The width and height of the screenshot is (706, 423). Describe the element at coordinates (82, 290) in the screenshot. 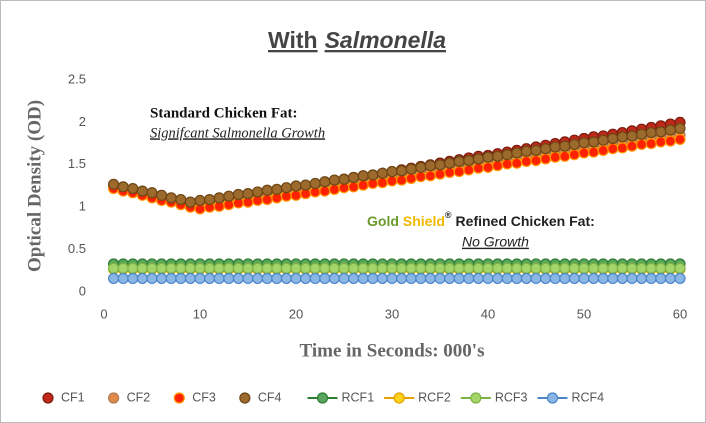

I see `y-tick-label: 0` at that location.